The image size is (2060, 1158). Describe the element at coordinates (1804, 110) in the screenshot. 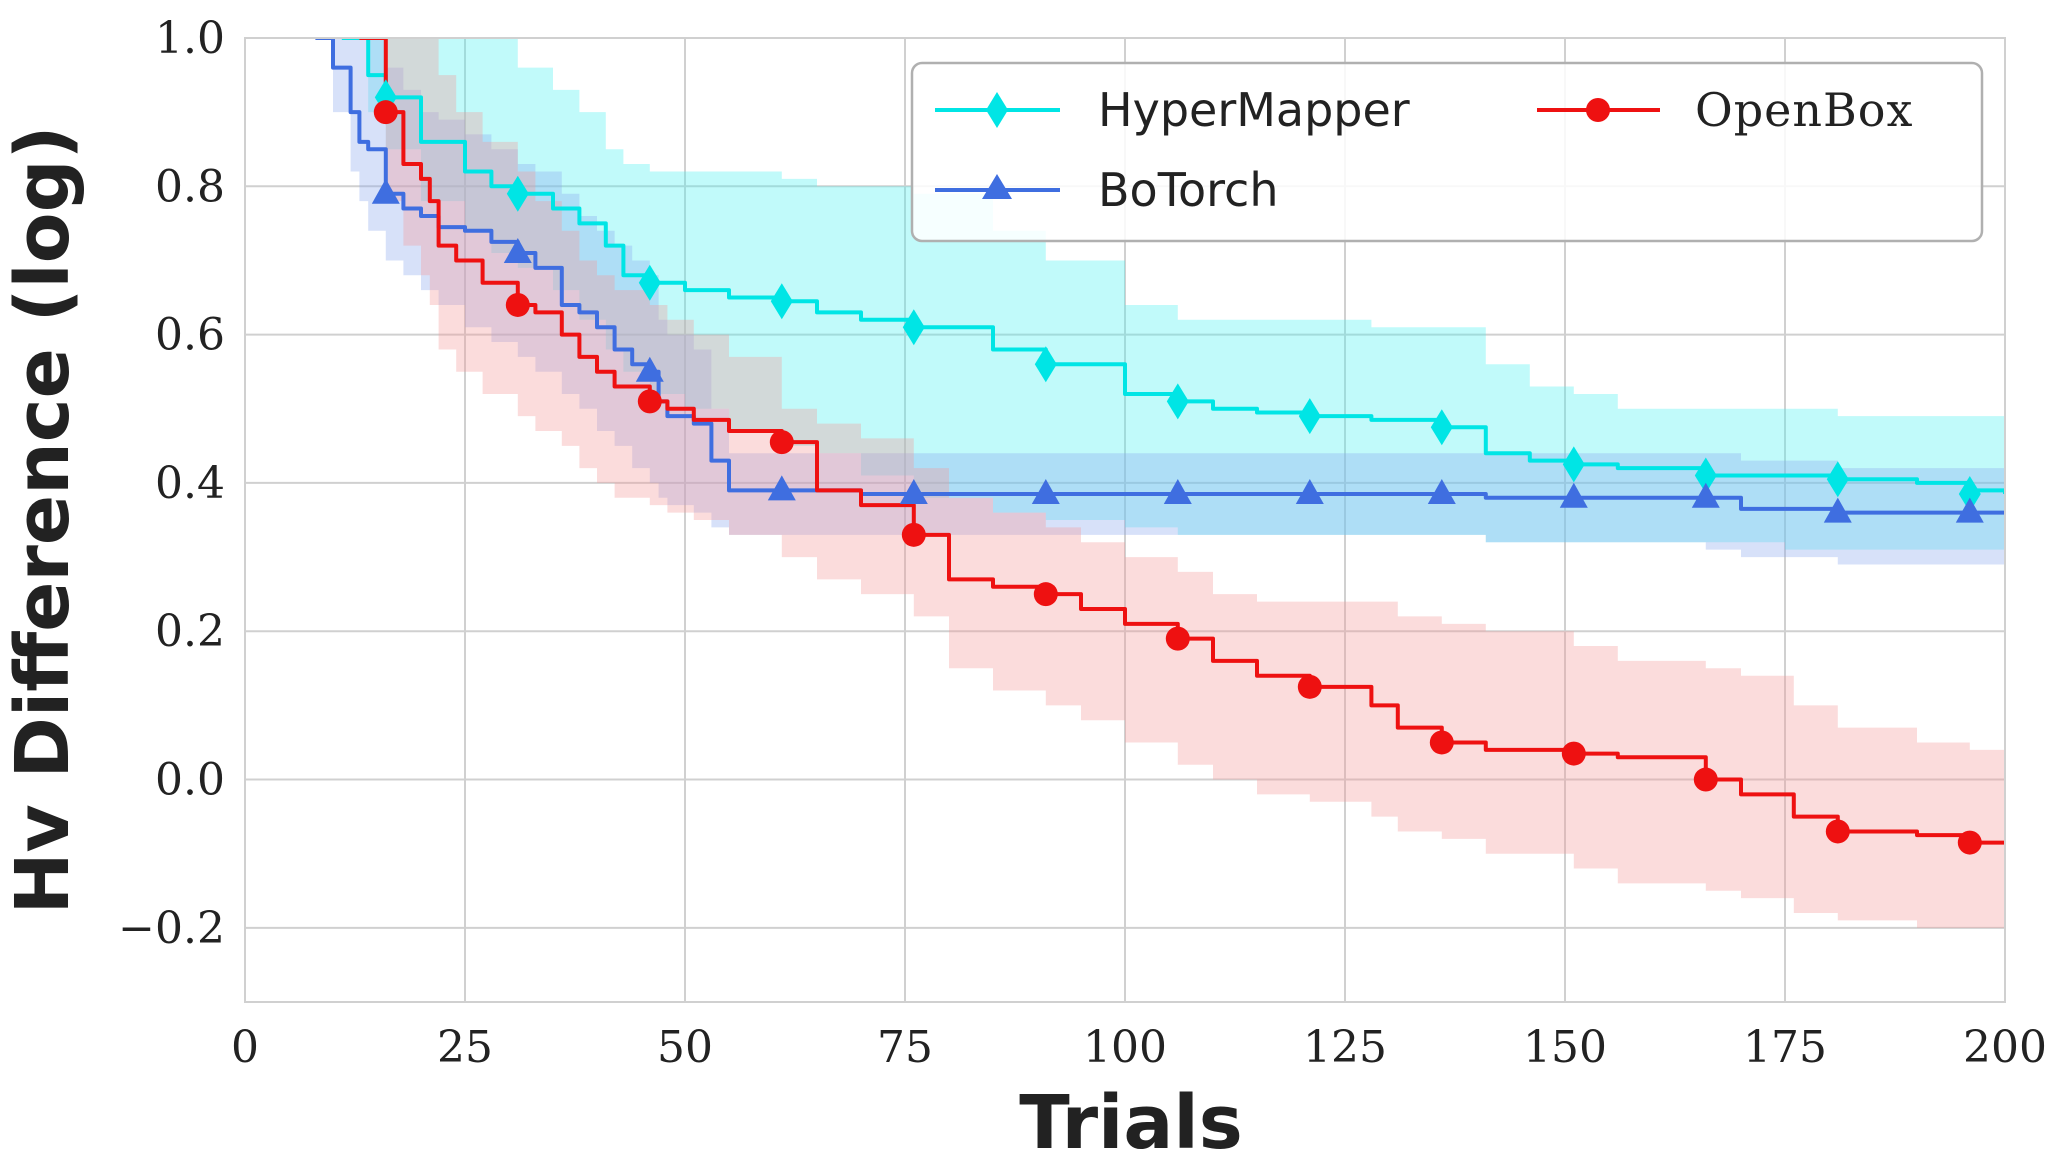

I see `legend-label-openbox: OpenBox` at that location.